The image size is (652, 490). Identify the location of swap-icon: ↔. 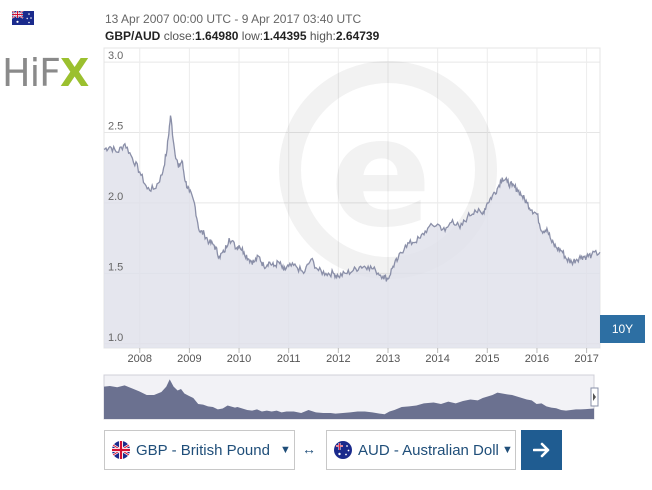
(309, 449).